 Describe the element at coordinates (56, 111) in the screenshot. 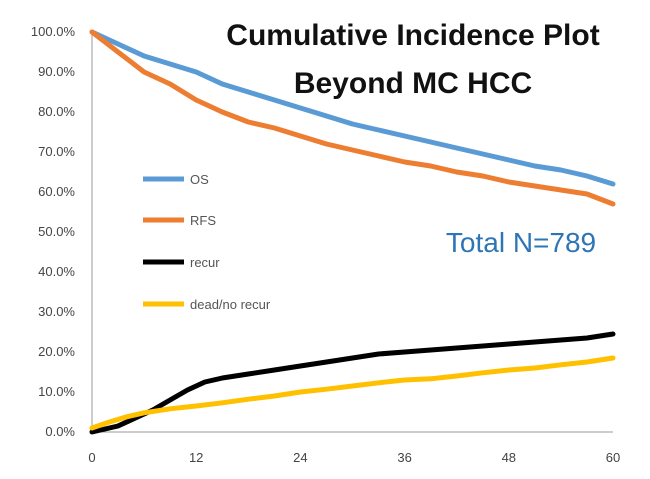

I see `y-tick-label: 80.0%` at that location.